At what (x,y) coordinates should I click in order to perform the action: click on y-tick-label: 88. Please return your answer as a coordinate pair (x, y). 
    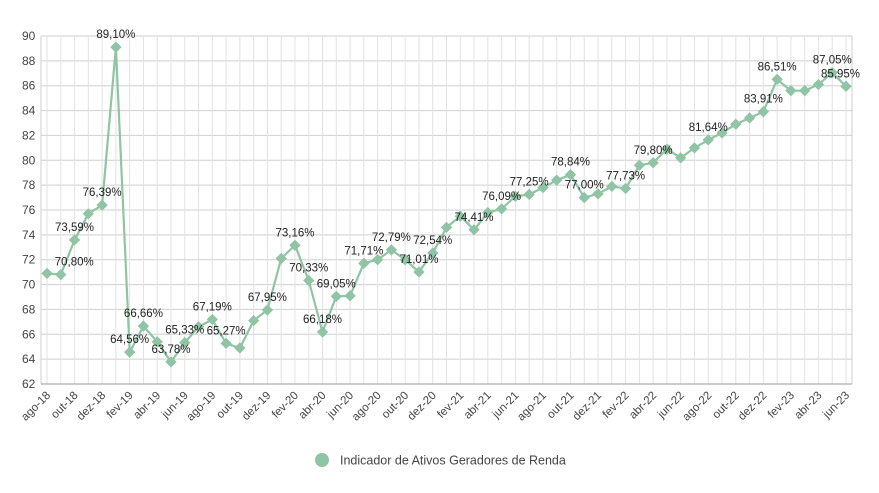
    Looking at the image, I should click on (29, 61).